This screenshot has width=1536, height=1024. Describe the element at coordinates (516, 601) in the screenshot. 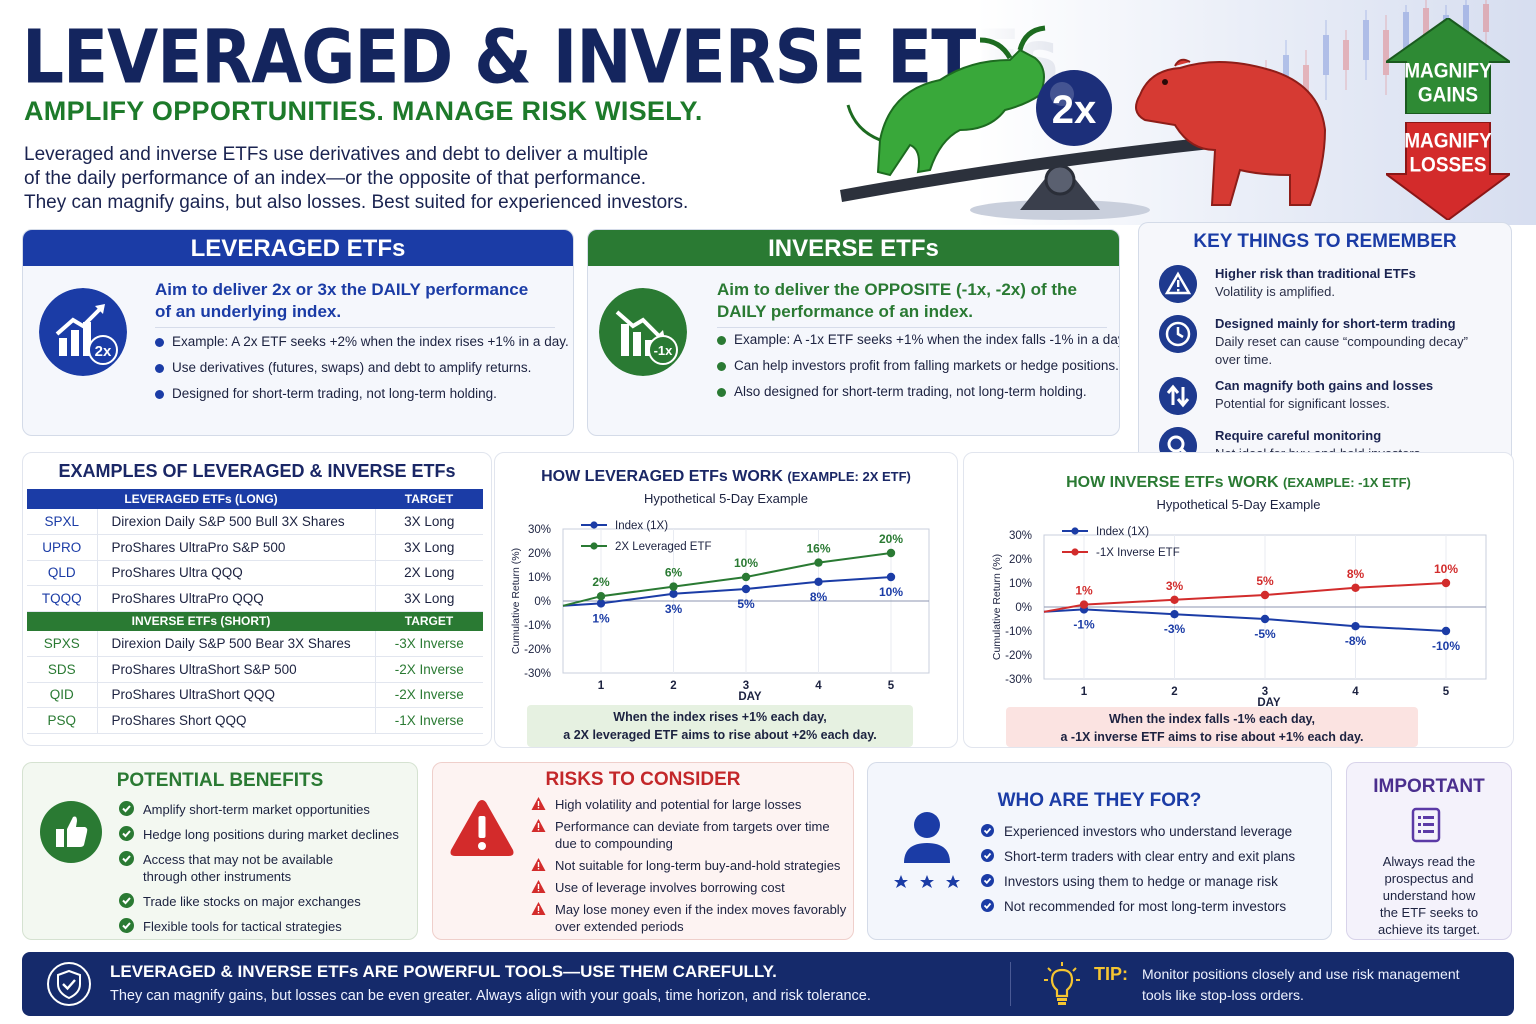

I see `y-axis-label: Cumulative Return (%)` at that location.